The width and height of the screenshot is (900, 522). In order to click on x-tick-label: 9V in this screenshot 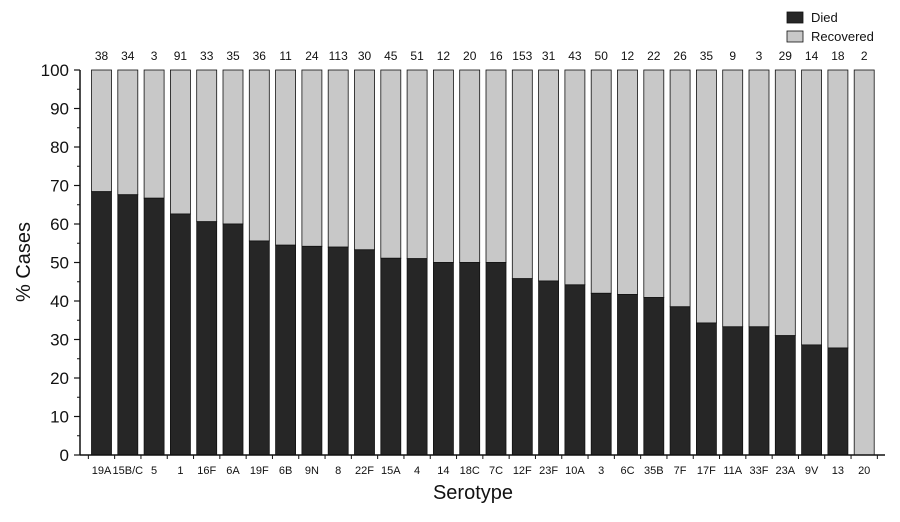, I will do `click(812, 471)`.